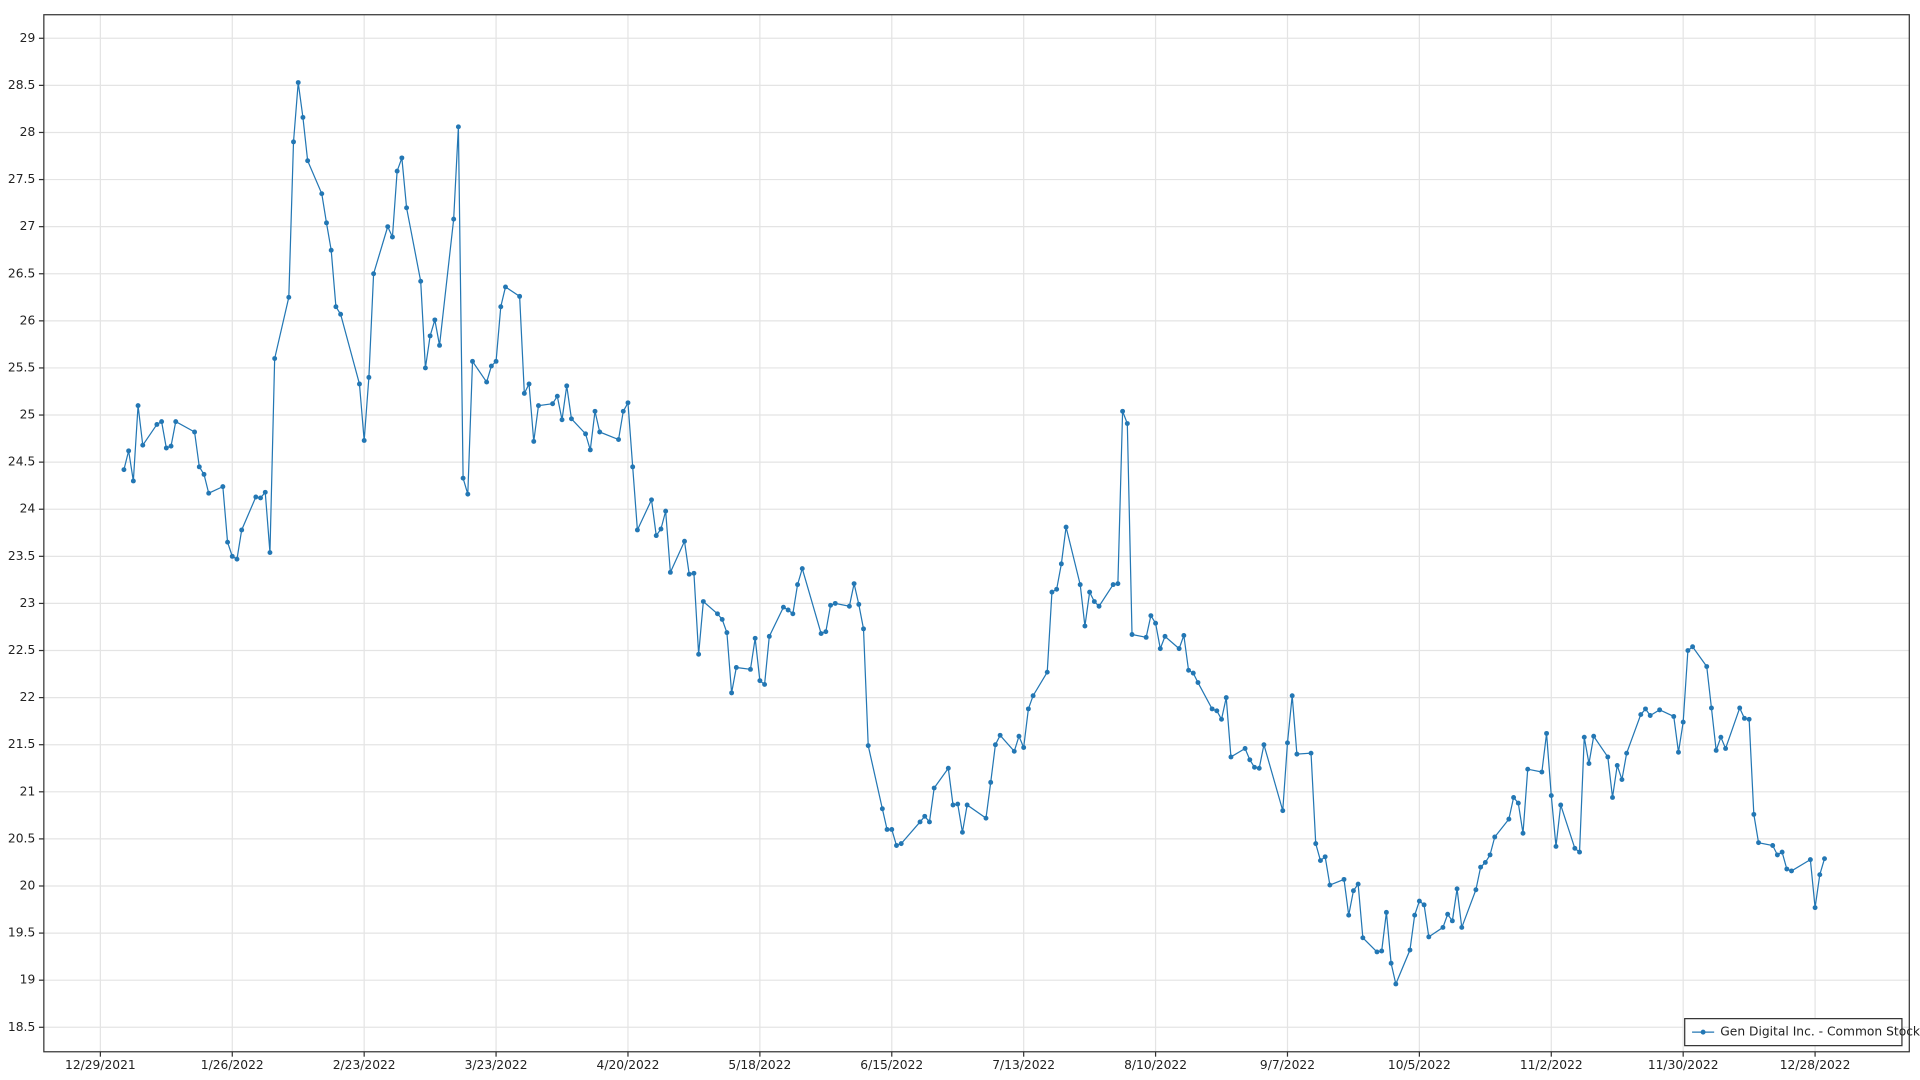 The width and height of the screenshot is (1920, 1080). I want to click on x-tick-label: 9/7/2022, so click(1287, 1065).